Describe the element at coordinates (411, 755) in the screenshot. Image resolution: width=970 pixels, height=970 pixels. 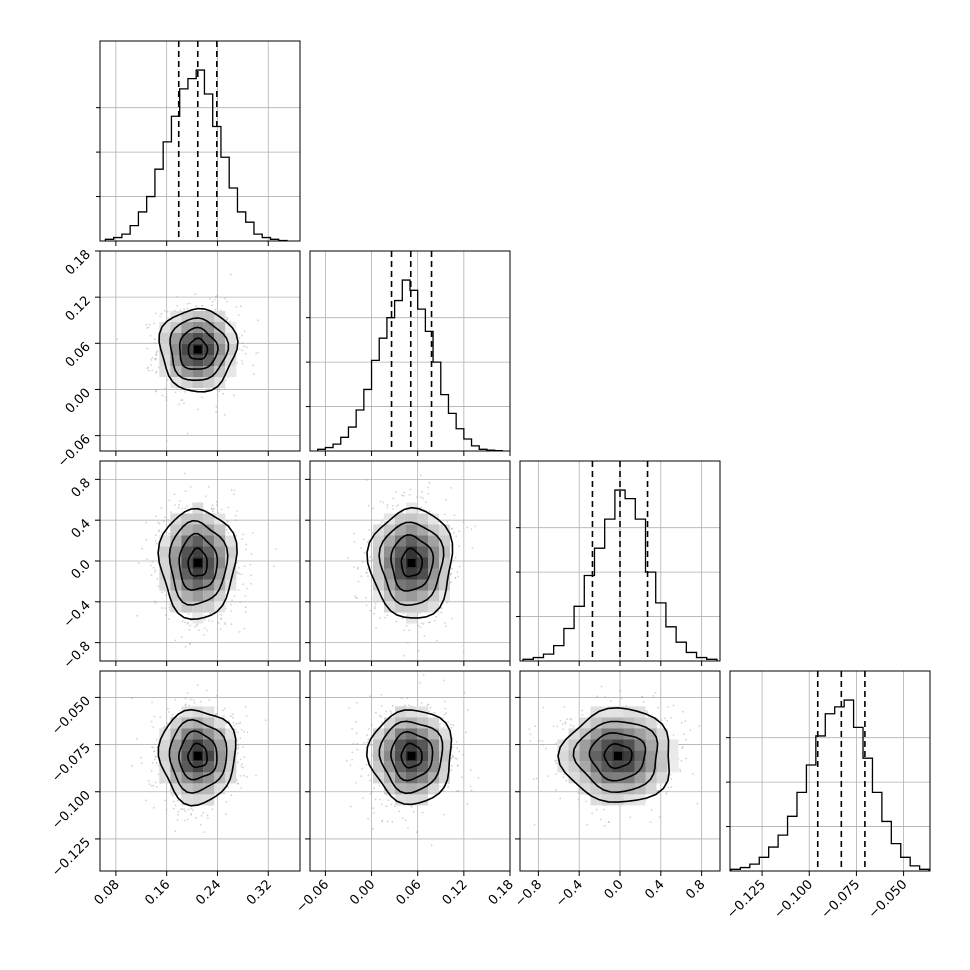
I see `density-peak` at that location.